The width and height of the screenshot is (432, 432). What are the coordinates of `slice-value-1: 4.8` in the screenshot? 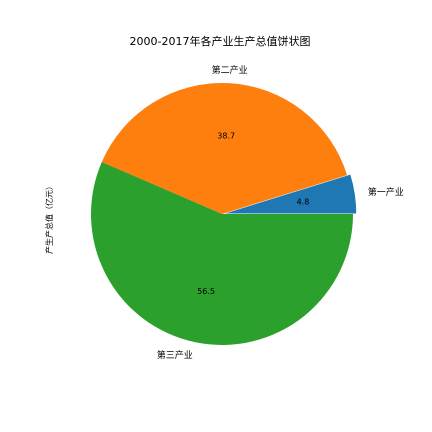 It's located at (303, 202).